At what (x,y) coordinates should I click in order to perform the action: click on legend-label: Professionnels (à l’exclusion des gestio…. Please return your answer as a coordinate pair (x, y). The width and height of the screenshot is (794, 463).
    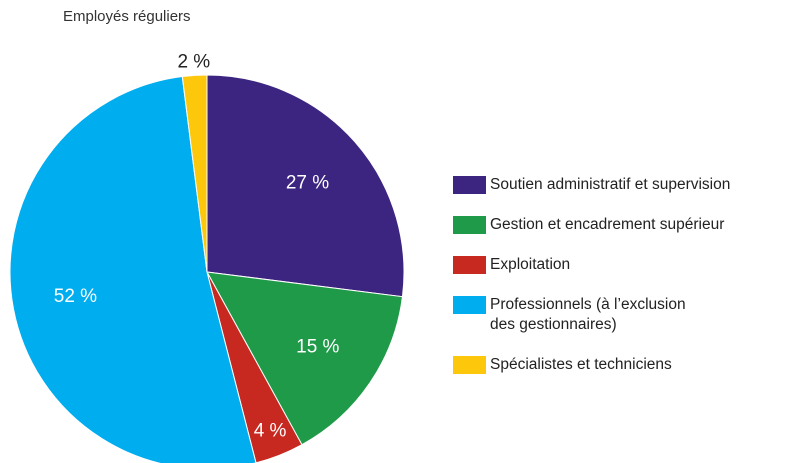
    Looking at the image, I should click on (588, 314).